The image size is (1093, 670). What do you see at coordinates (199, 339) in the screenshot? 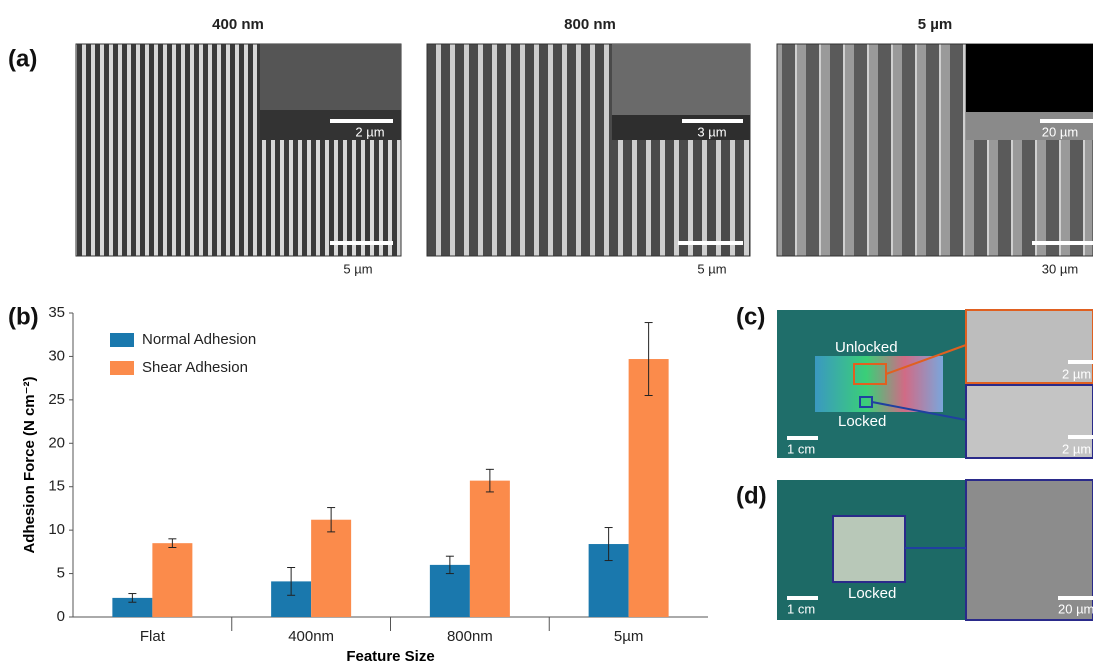
I see `legend-label: Normal Adhesion` at bounding box center [199, 339].